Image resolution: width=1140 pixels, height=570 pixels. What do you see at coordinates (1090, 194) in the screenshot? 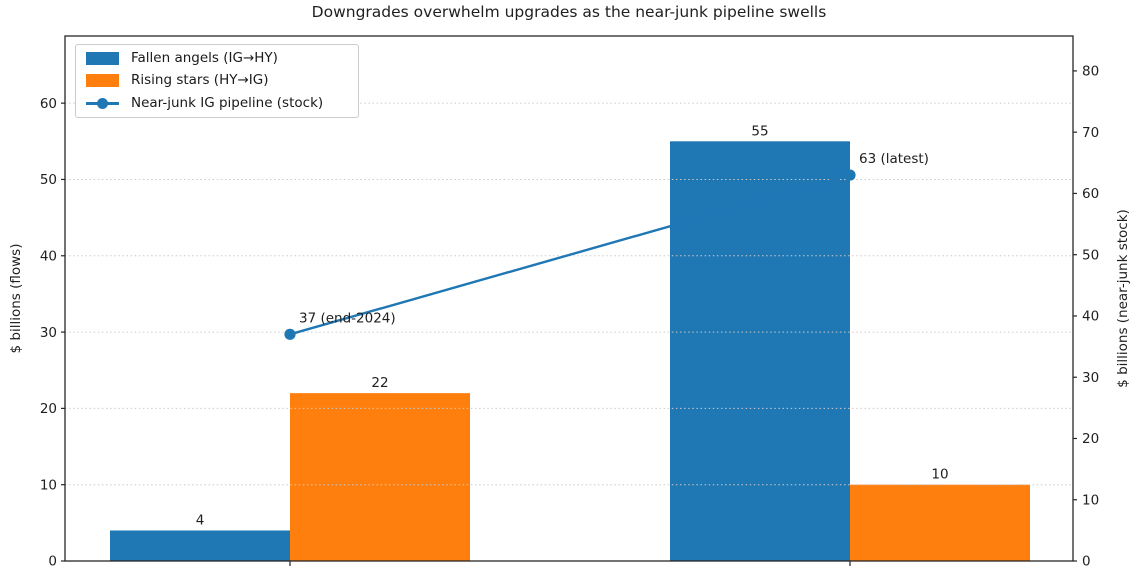
I see `right-axis-tick-label: 60` at bounding box center [1090, 194].